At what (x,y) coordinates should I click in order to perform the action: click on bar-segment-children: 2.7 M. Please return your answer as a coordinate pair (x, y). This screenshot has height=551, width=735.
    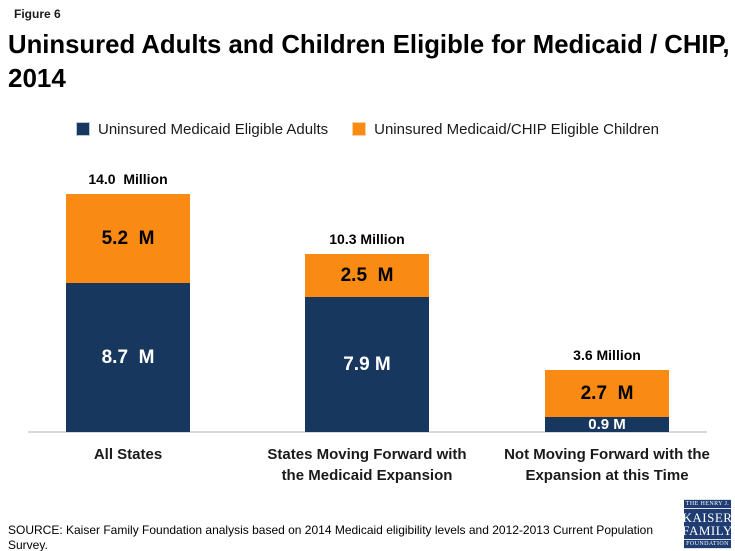
    Looking at the image, I should click on (607, 393).